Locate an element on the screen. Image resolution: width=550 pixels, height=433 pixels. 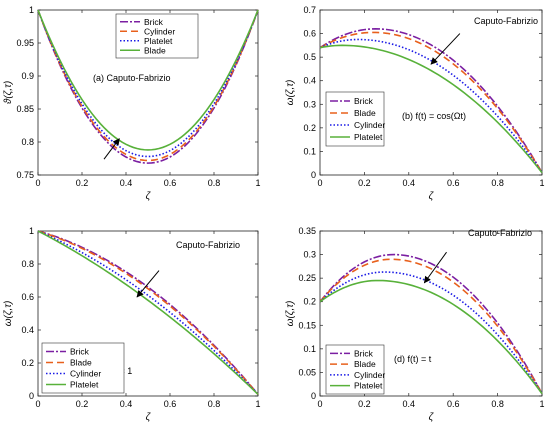
y-tick-label: 0.25 is located at coordinates (307, 278).